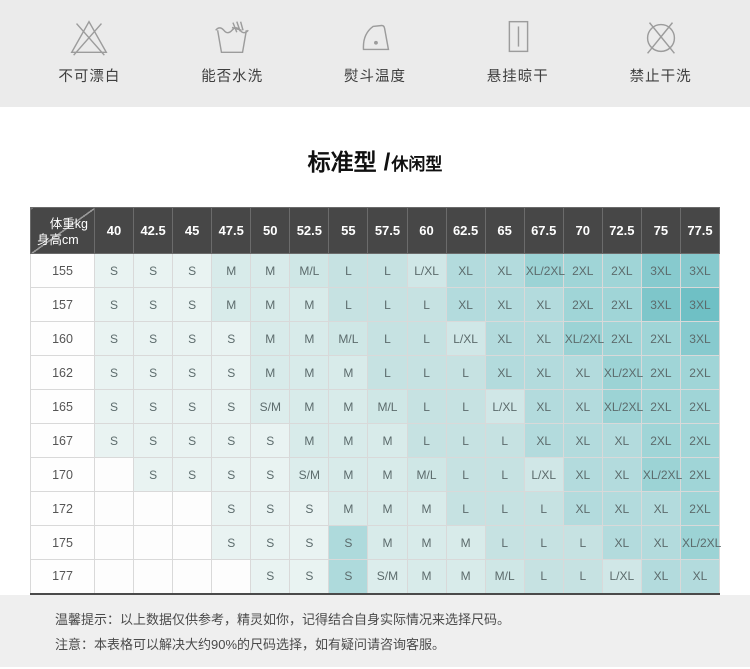 This screenshot has height=669, width=750. I want to click on height-cell: 162, so click(62, 372).